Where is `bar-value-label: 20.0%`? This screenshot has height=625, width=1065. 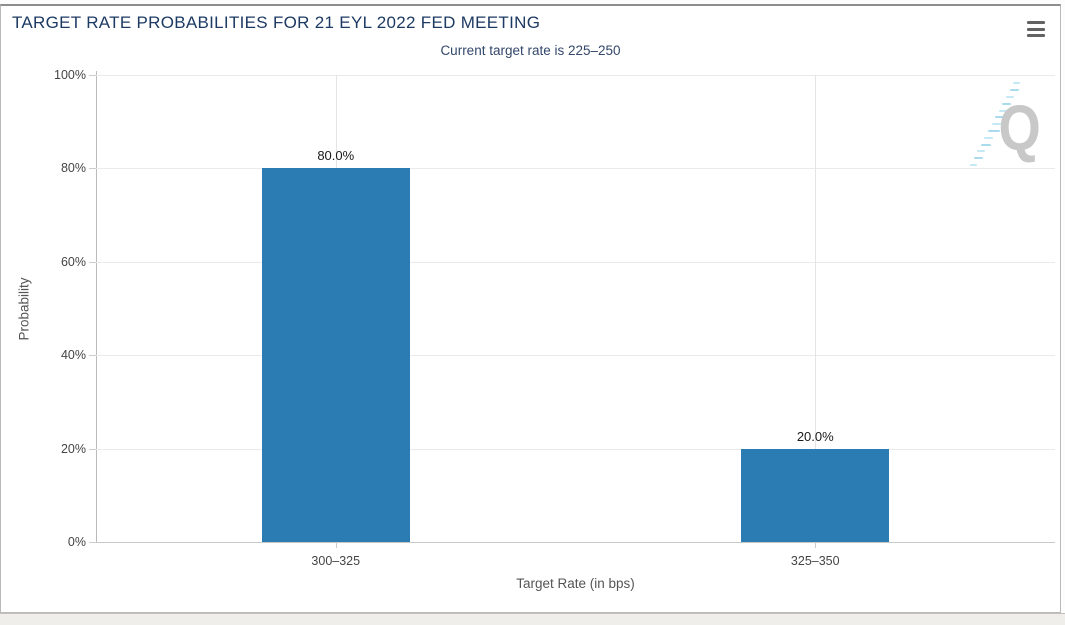
bar-value-label: 20.0% is located at coordinates (815, 436).